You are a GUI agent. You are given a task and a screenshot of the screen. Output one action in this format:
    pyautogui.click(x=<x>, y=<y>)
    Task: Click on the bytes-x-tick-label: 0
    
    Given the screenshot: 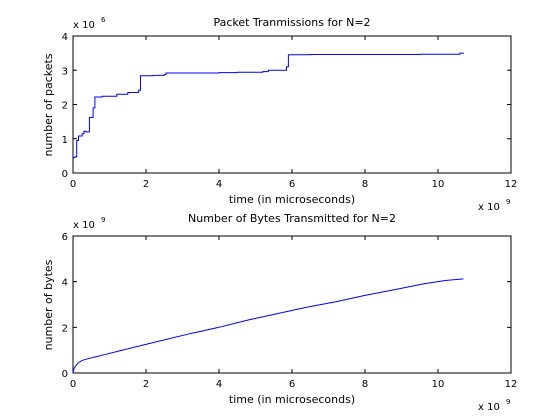 What is the action you would take?
    pyautogui.click(x=73, y=384)
    